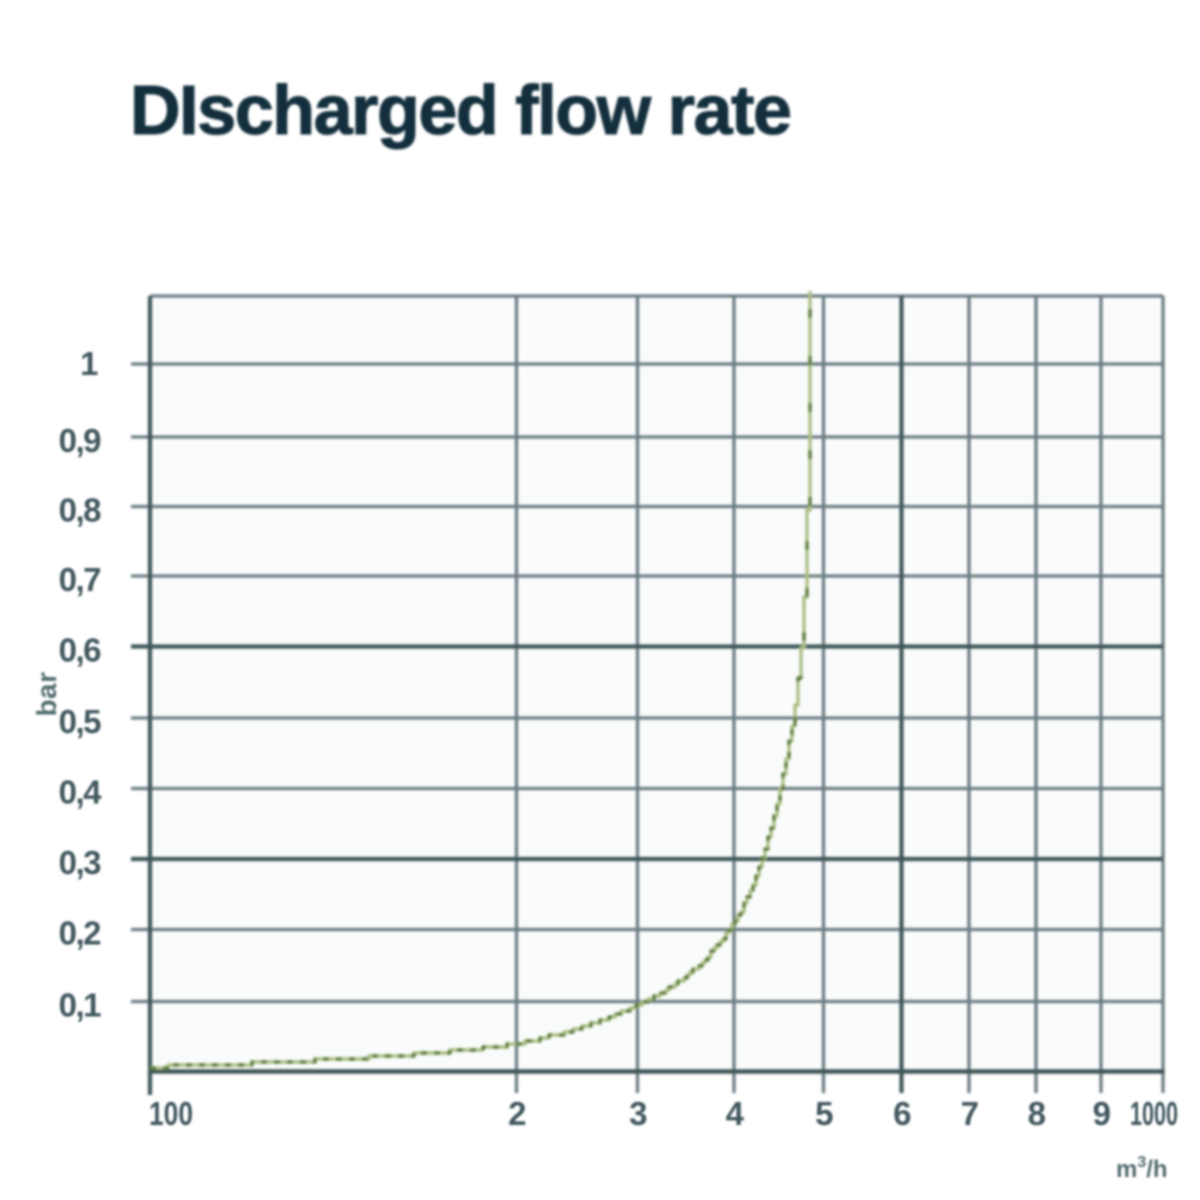 This screenshot has width=1200, height=1200. What do you see at coordinates (902, 1113) in the screenshot?
I see `svg-text: 6` at bounding box center [902, 1113].